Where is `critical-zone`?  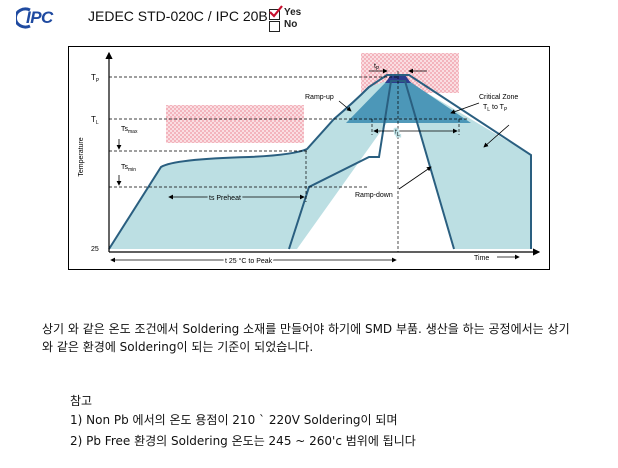
critical-zone is located at coordinates (408, 102).